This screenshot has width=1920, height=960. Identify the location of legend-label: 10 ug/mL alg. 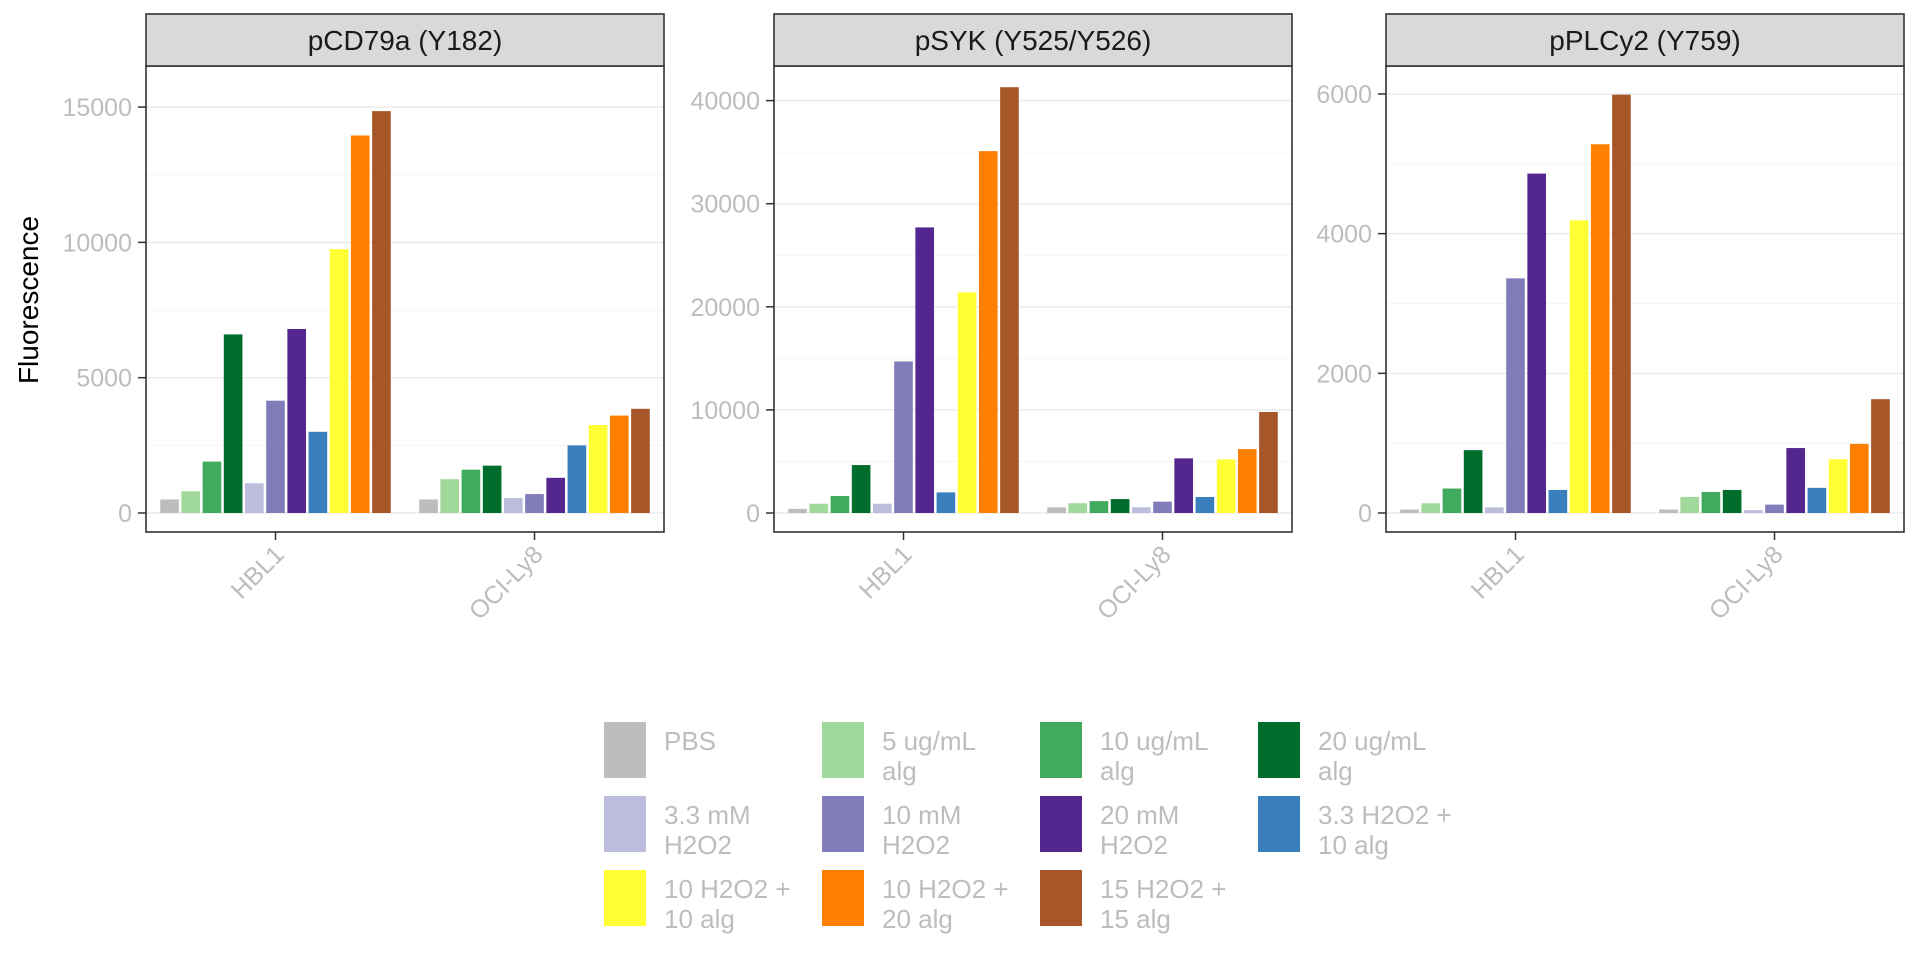
(1154, 756).